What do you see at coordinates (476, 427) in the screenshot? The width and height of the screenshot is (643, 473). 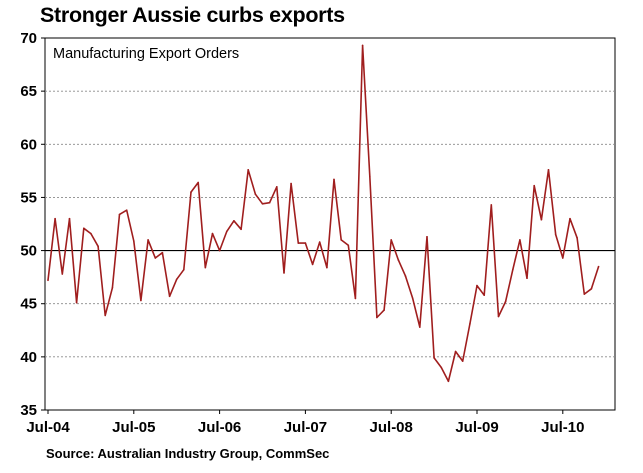 I see `x-tick-label: Jul-09` at bounding box center [476, 427].